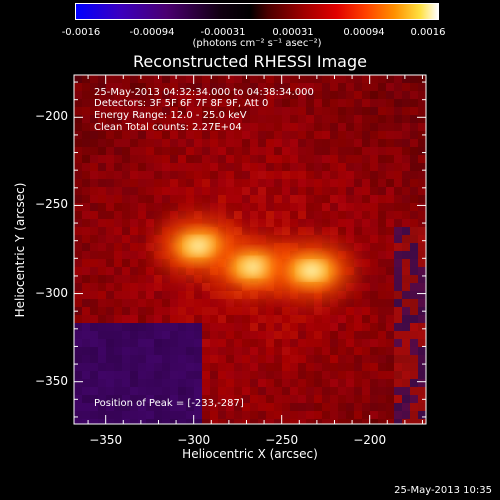 The width and height of the screenshot is (500, 500). Describe the element at coordinates (194, 440) in the screenshot. I see `x-tick-label: −300` at that location.